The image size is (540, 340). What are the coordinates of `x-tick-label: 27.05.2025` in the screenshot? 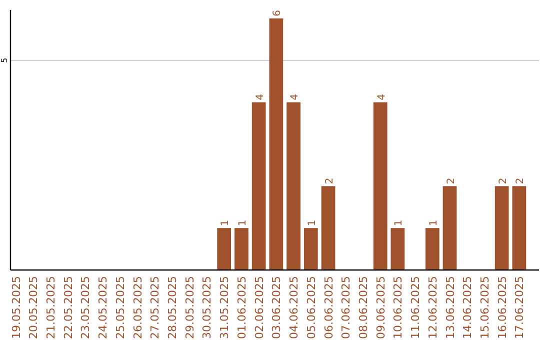 It's located at (155, 307).